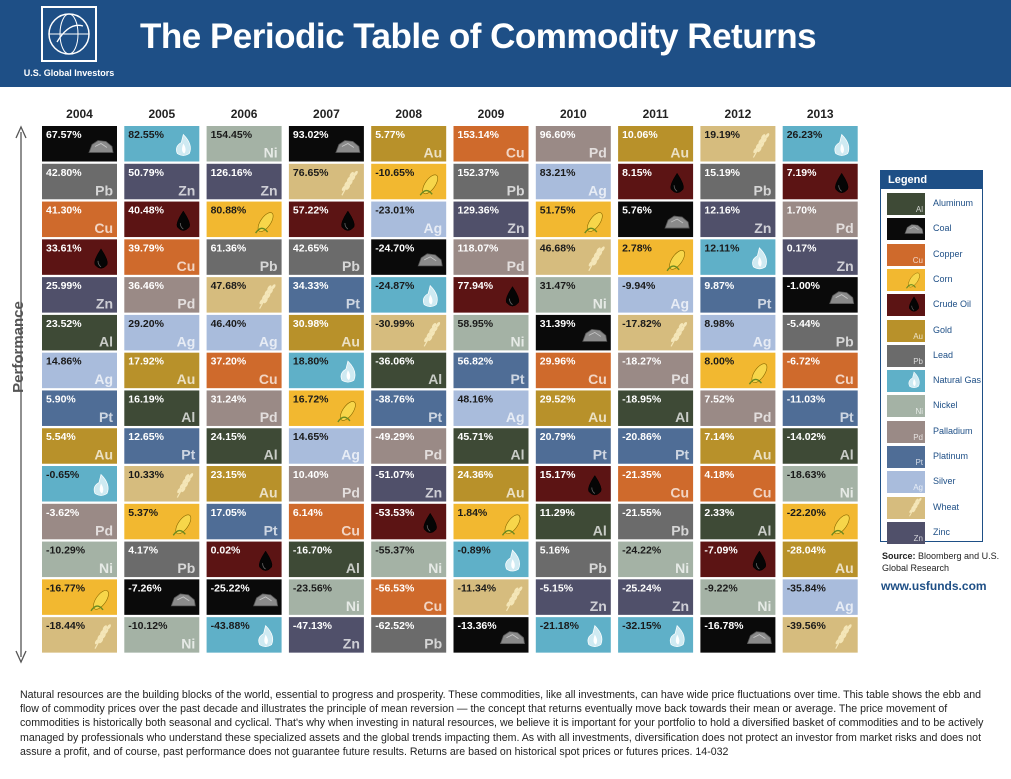  I want to click on commodity-cell: -25.24% Zn, so click(656, 597).